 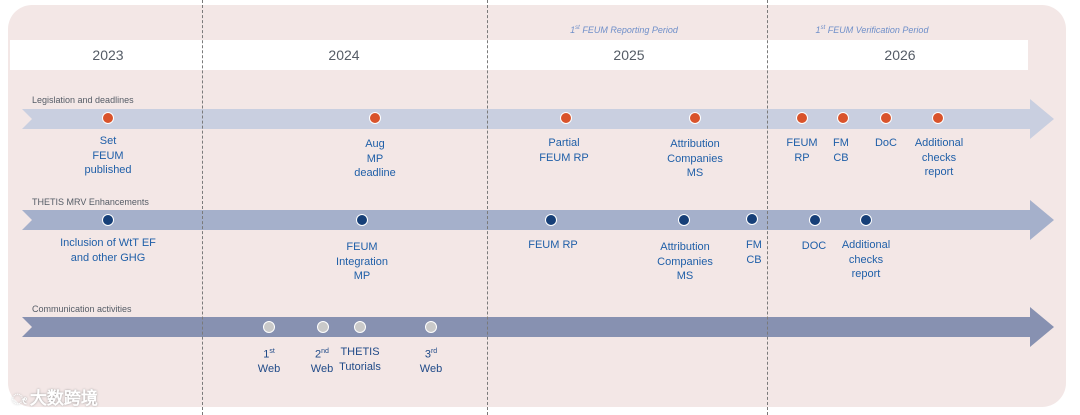 I want to click on thetis-event-label: FEUM Integration MP, so click(x=362, y=261).